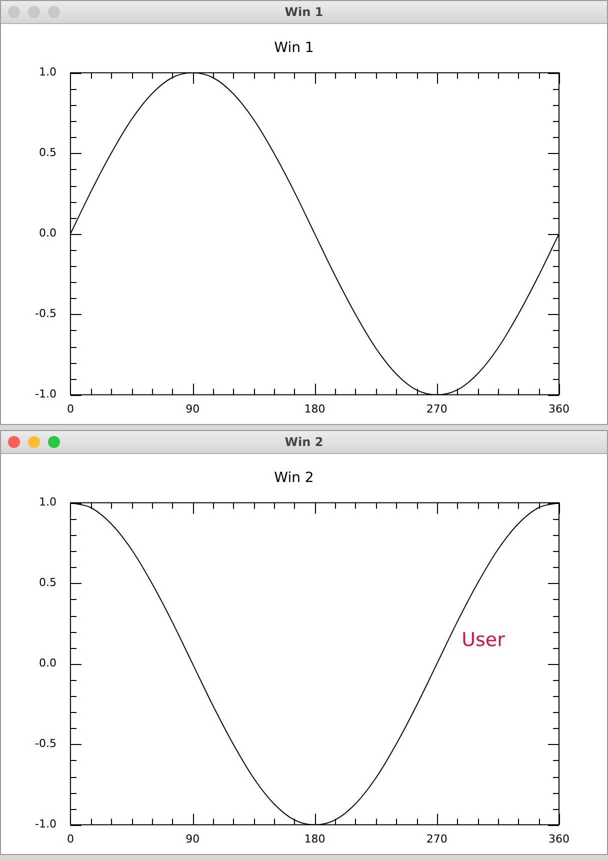 This screenshot has width=608, height=860. I want to click on annotation: User, so click(484, 640).